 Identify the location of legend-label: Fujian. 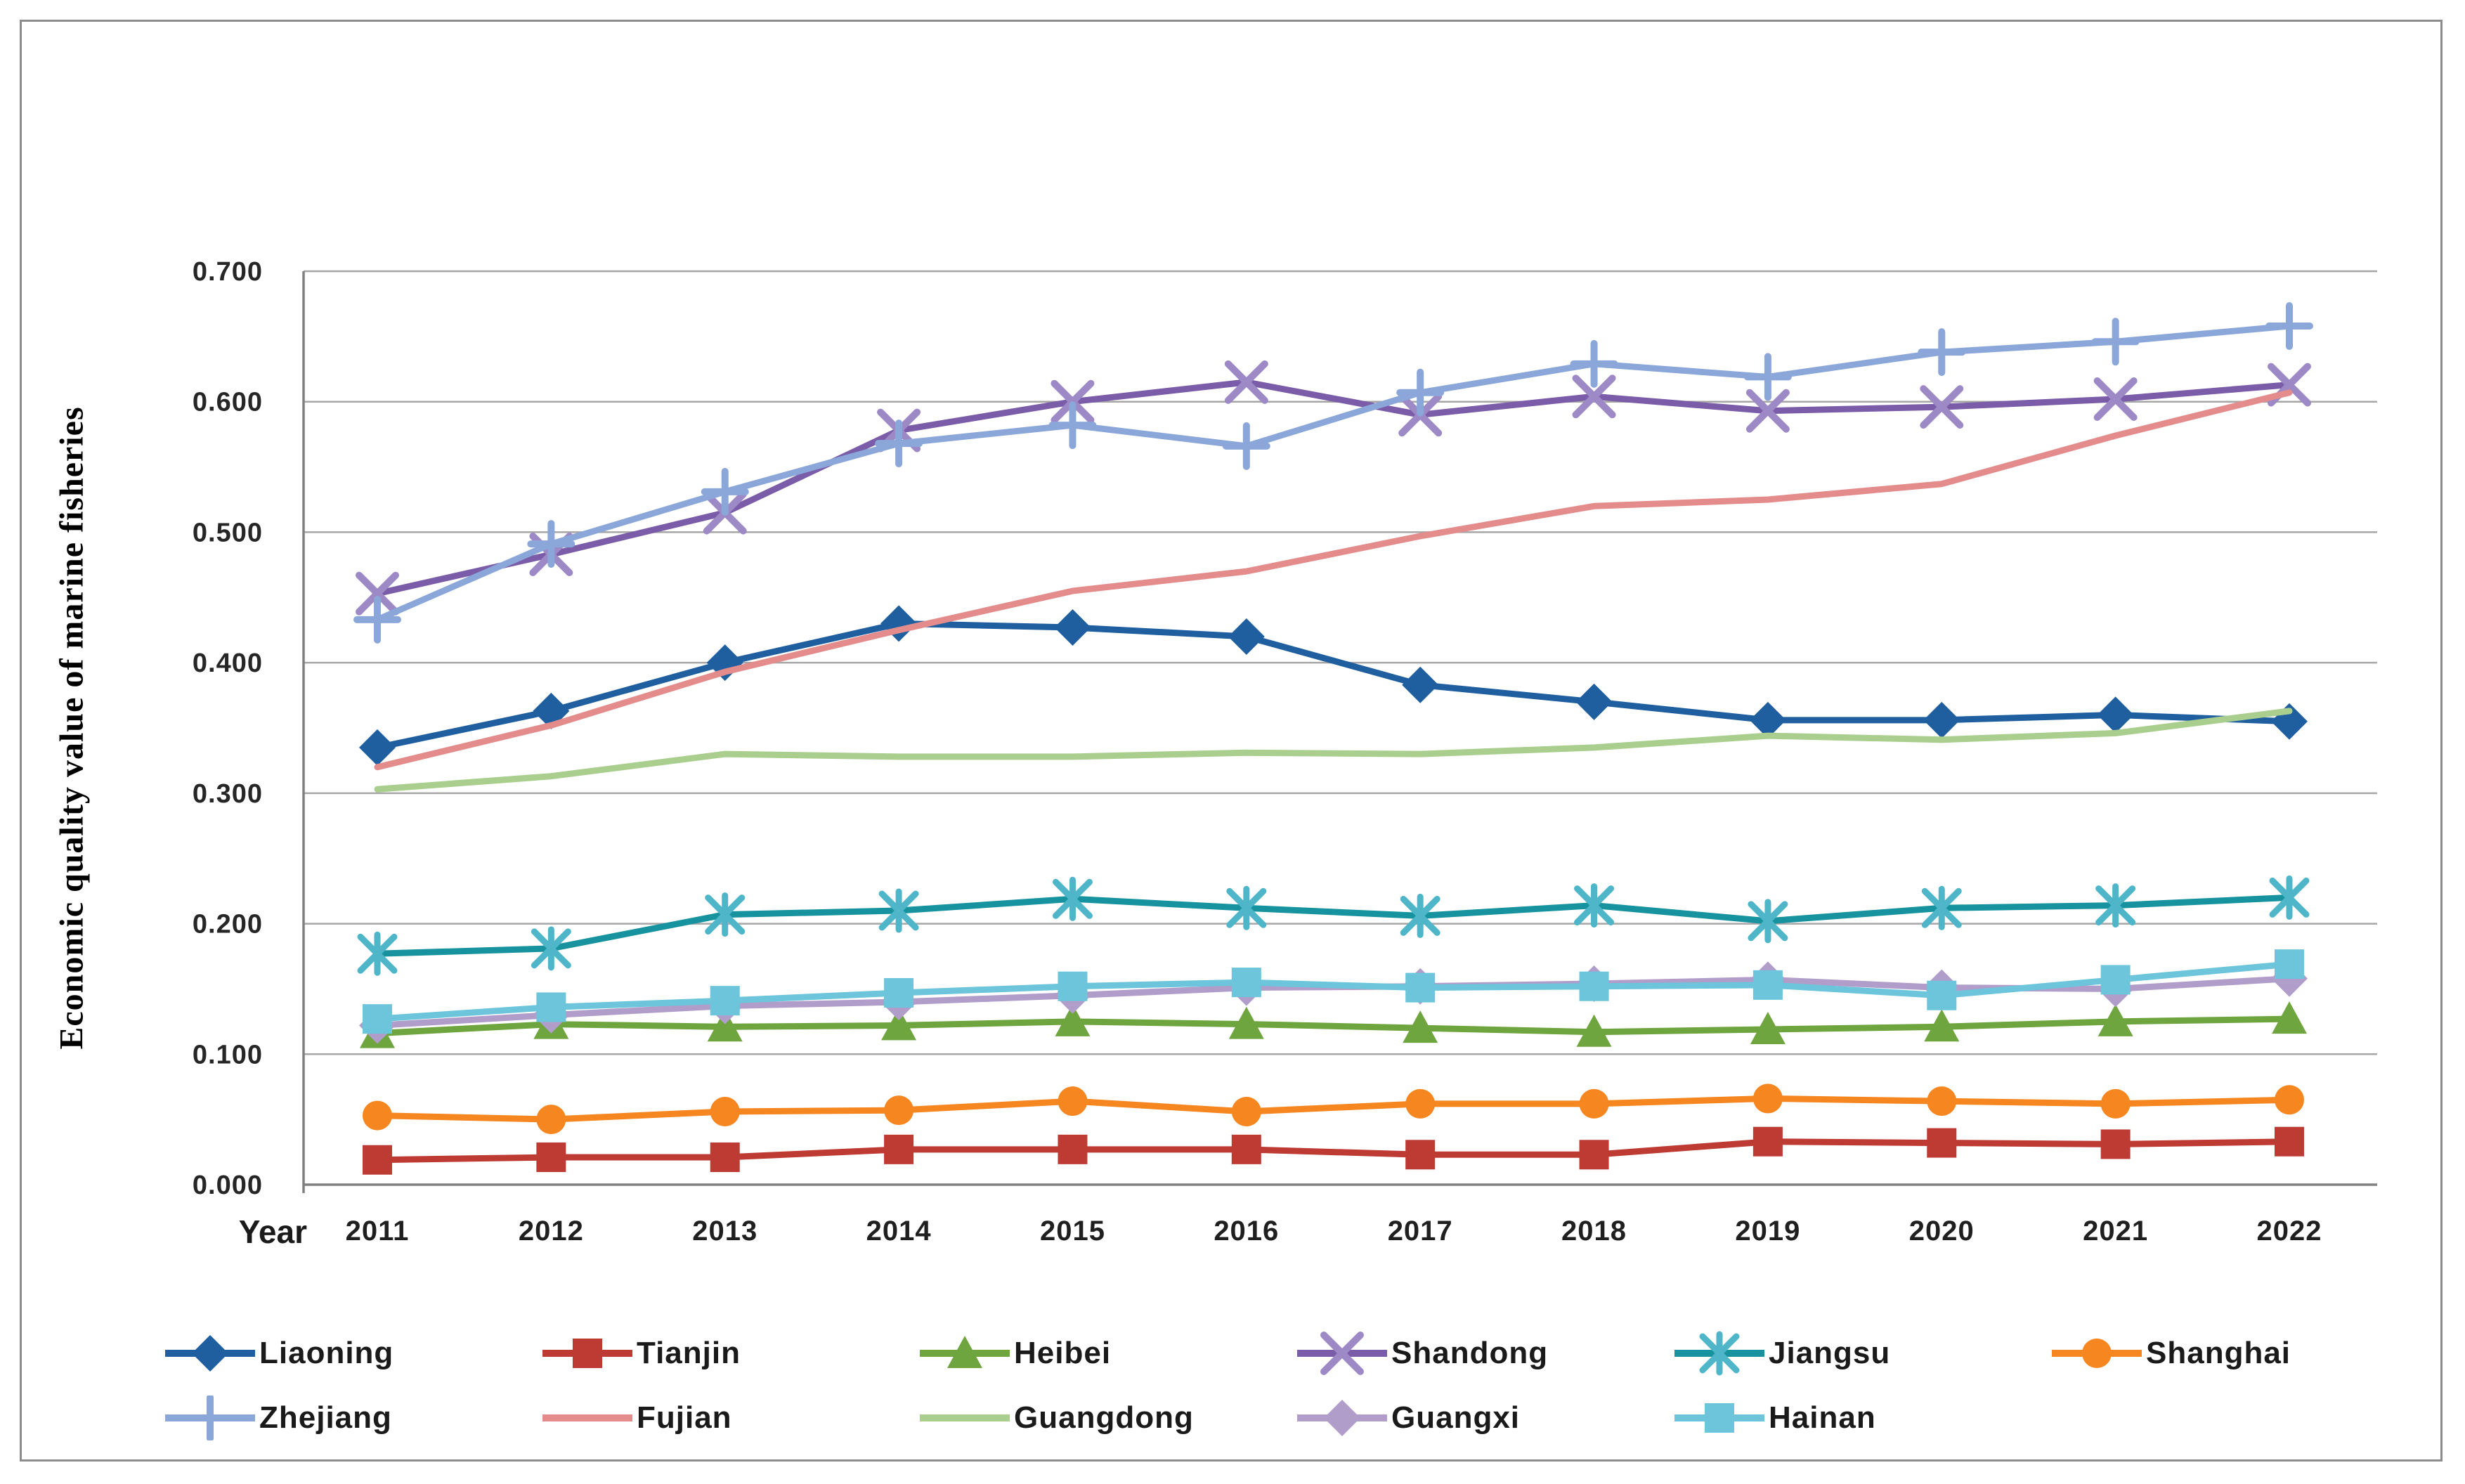
(684, 1417).